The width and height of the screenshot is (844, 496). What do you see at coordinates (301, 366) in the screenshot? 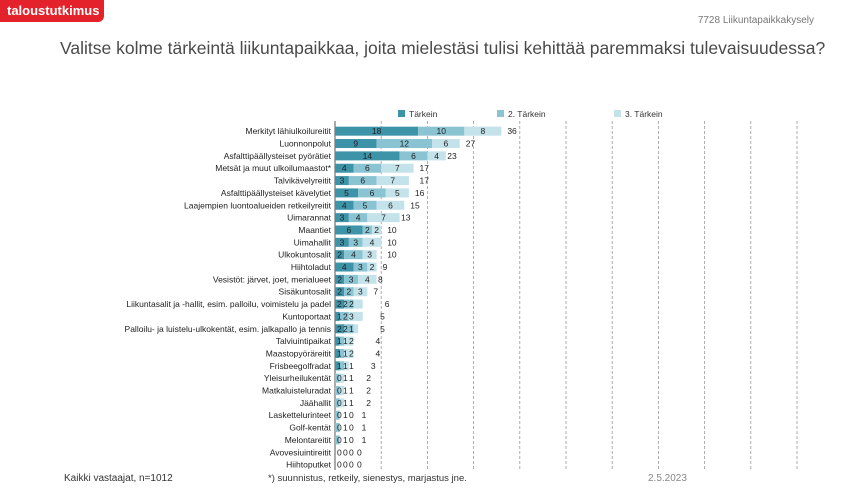
I see `category-label: Frisbeegolfradat` at bounding box center [301, 366].